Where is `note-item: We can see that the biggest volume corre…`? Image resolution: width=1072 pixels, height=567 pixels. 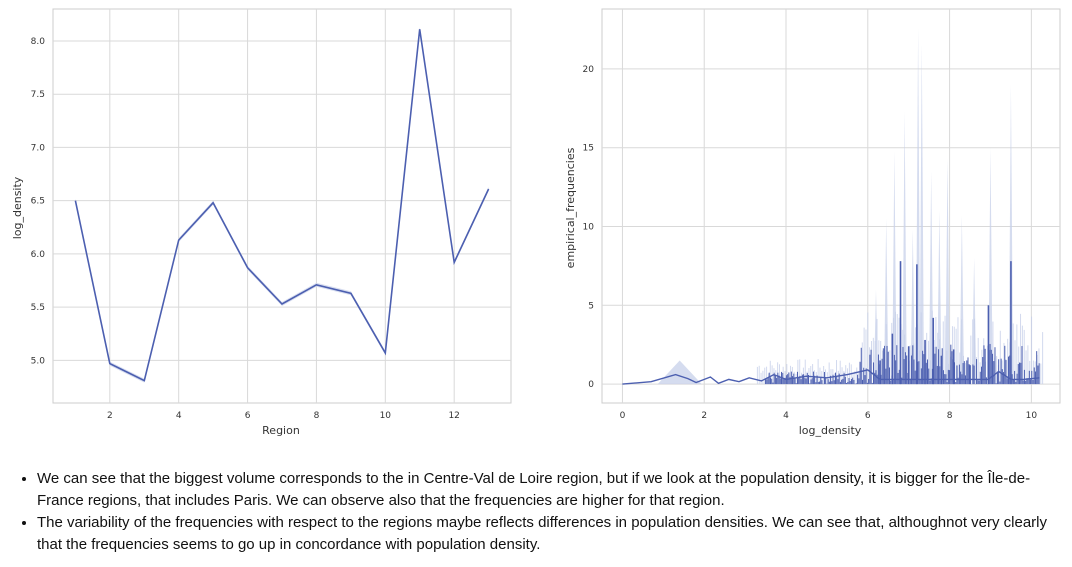
note-item: We can see that the biggest volume corre… is located at coordinates (547, 490).